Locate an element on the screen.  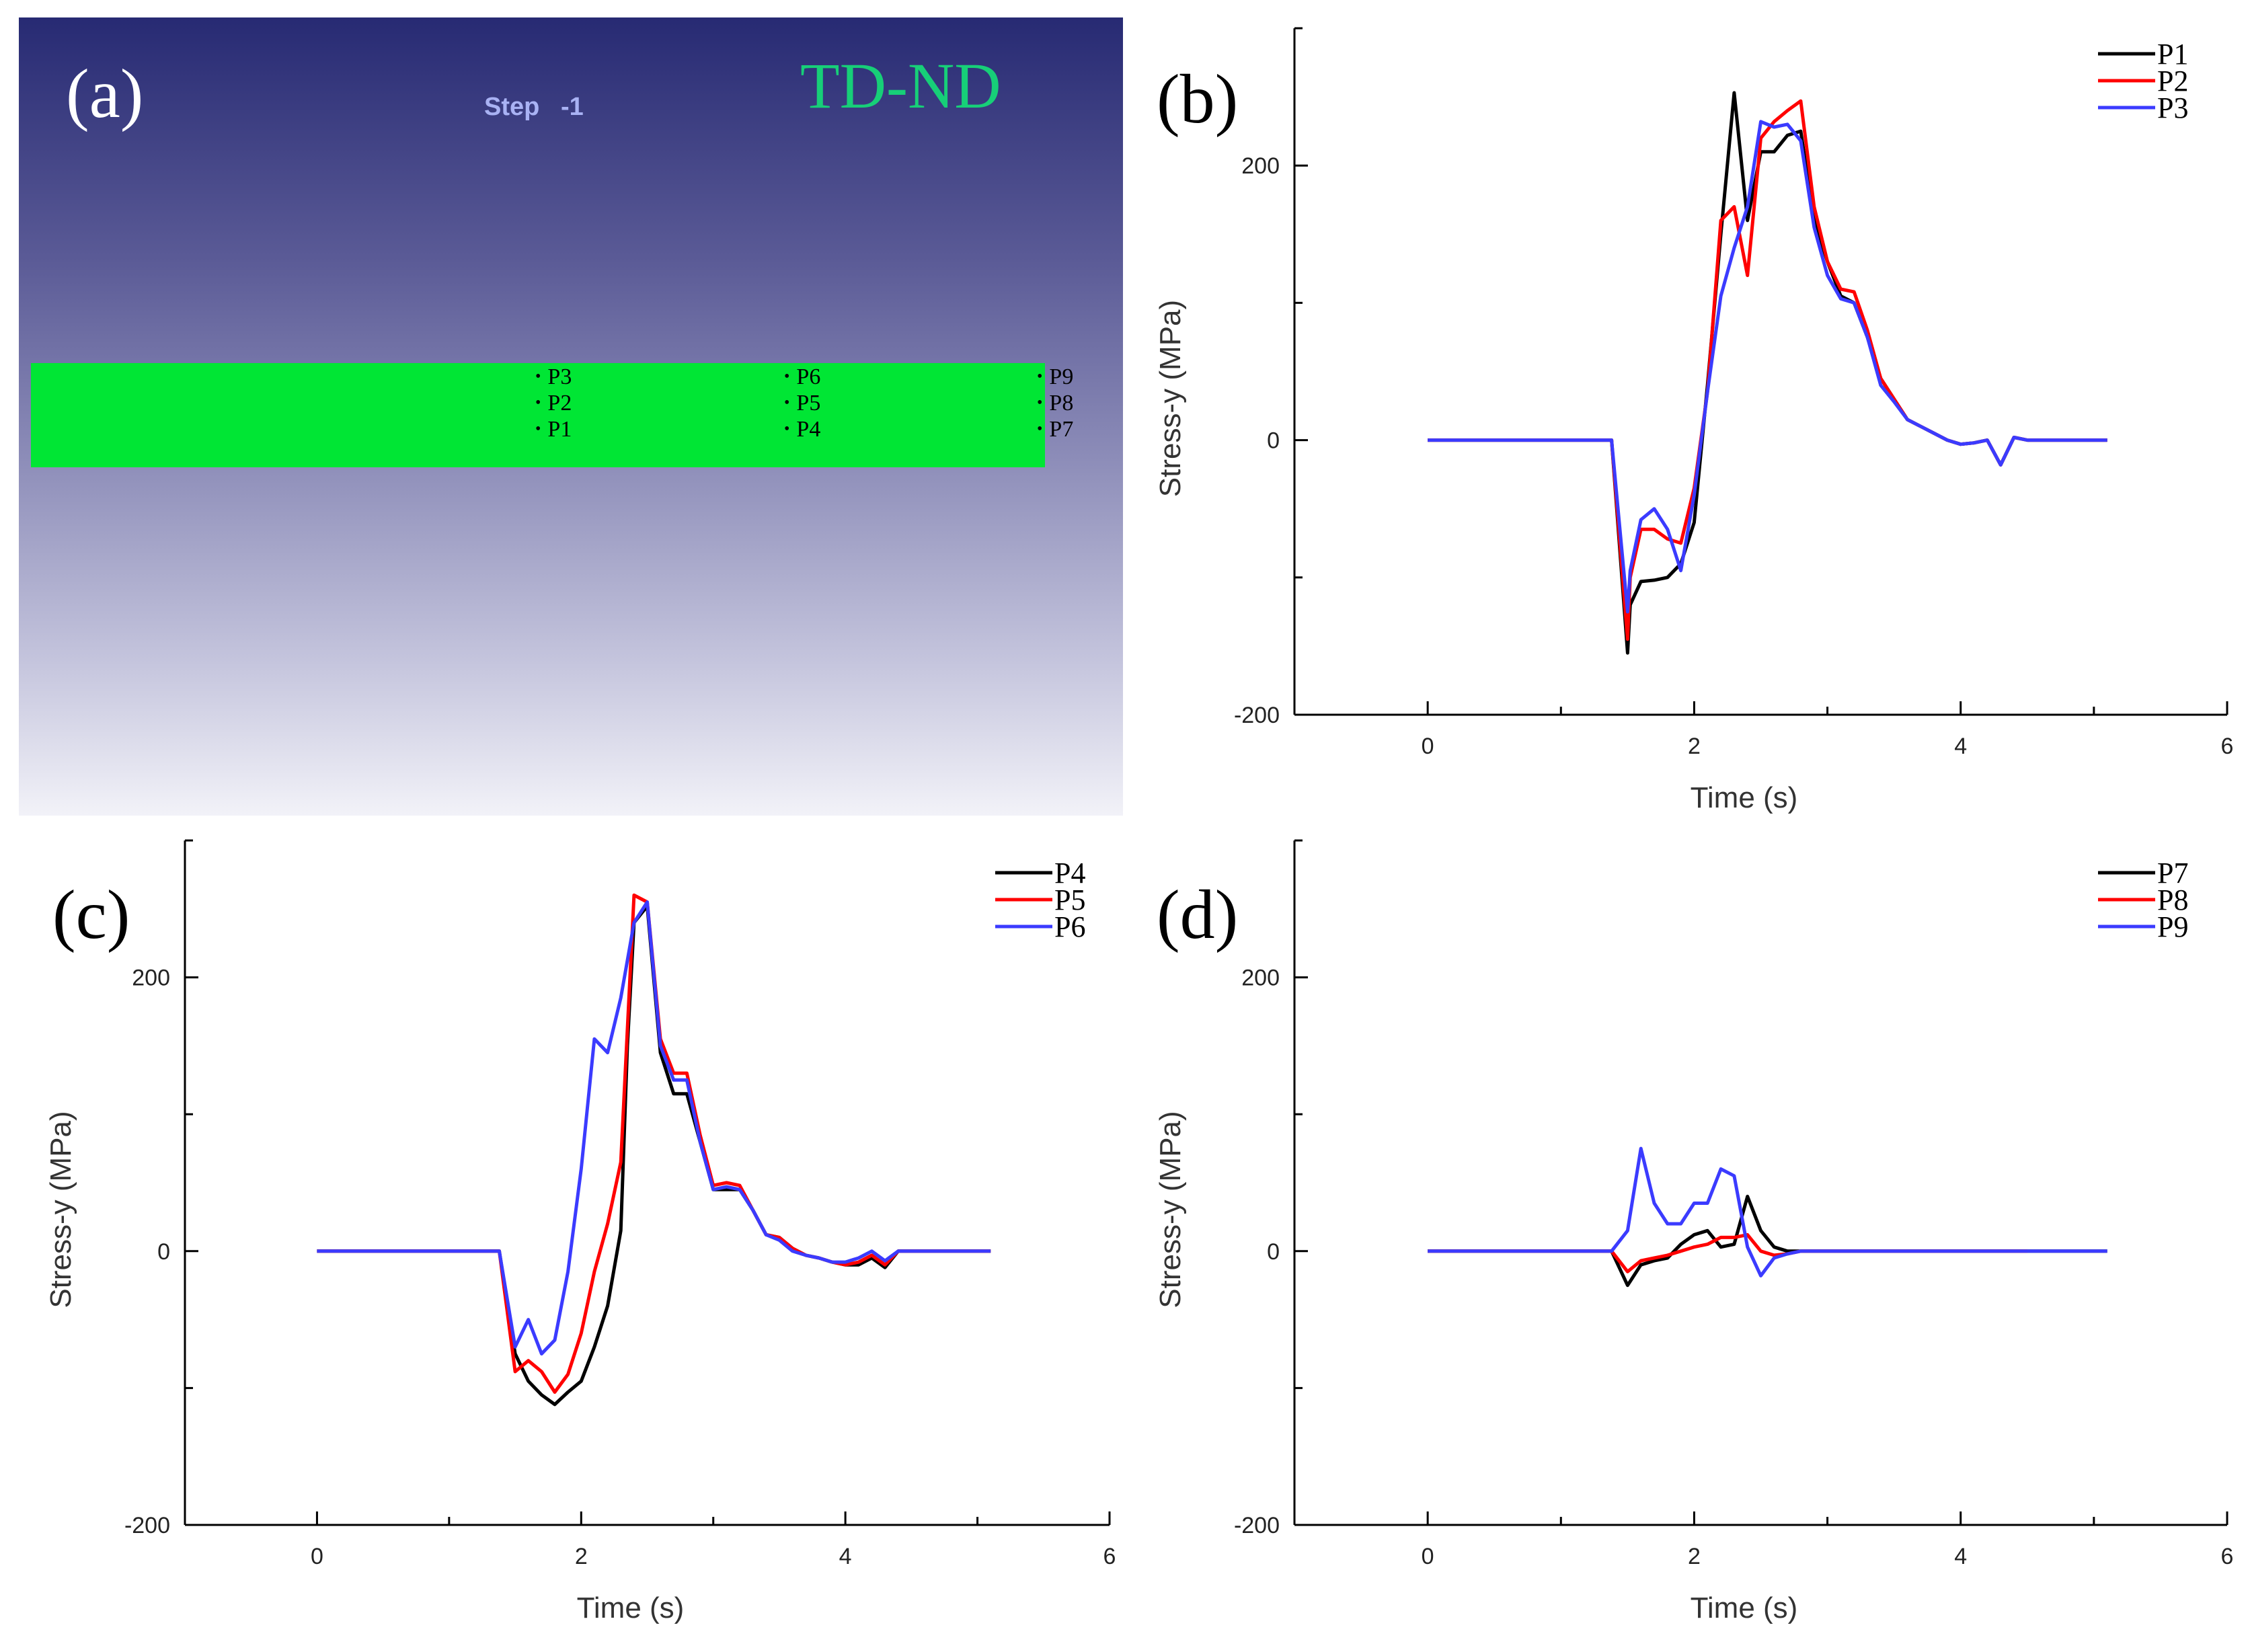
legend-label-p1: P1 is located at coordinates (2172, 54).